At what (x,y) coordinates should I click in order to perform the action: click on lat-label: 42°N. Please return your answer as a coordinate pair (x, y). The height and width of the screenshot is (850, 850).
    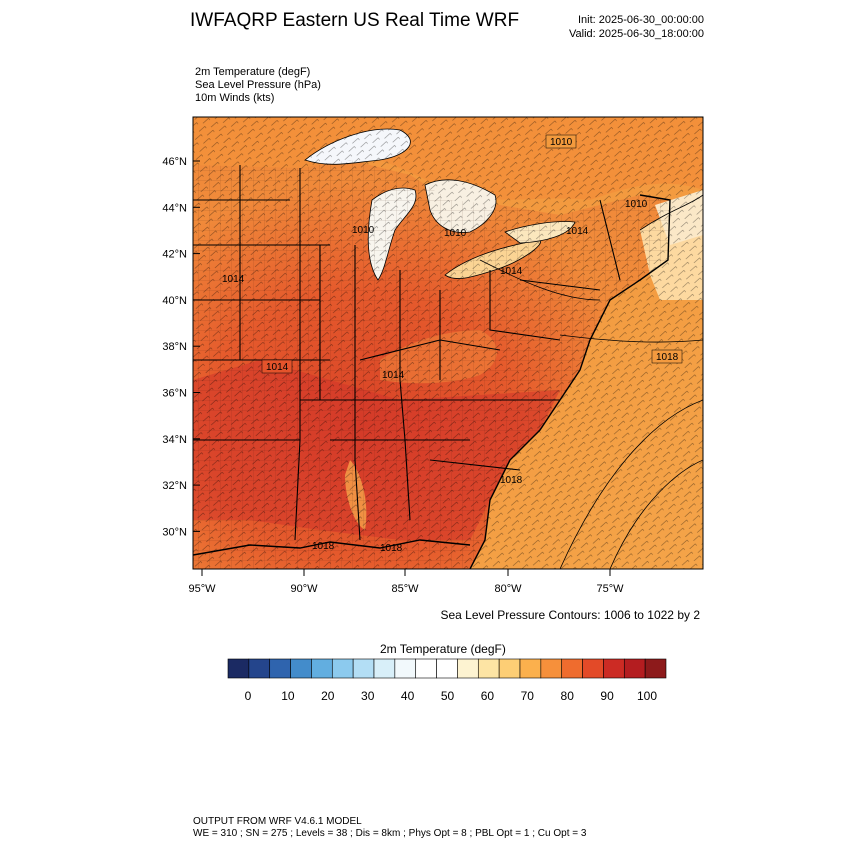
    Looking at the image, I should click on (174, 255).